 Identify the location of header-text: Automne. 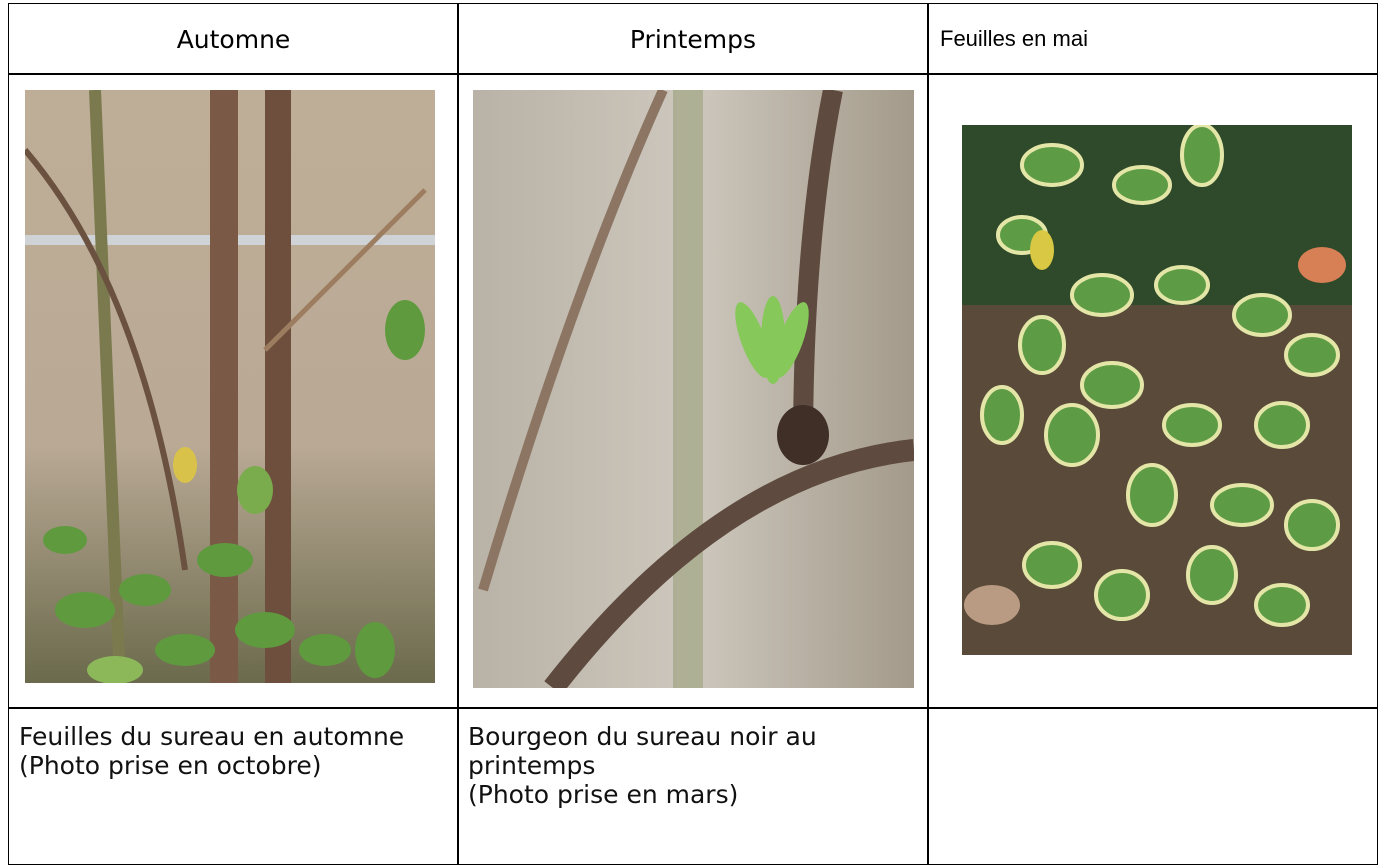
(233, 39).